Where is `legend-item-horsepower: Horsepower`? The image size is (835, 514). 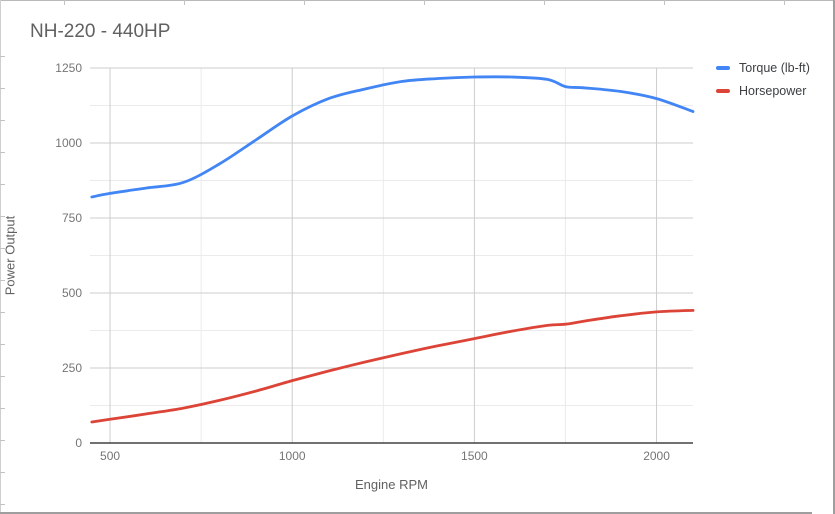 legend-item-horsepower: Horsepower is located at coordinates (763, 90).